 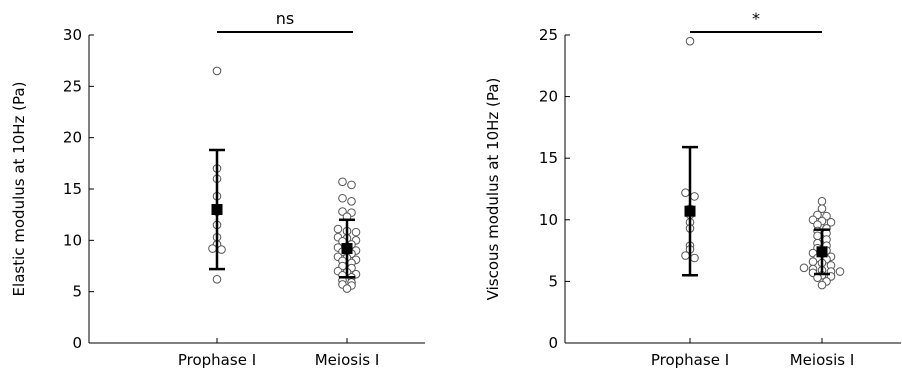 I want to click on y-tick-label: 30, so click(x=72, y=35).